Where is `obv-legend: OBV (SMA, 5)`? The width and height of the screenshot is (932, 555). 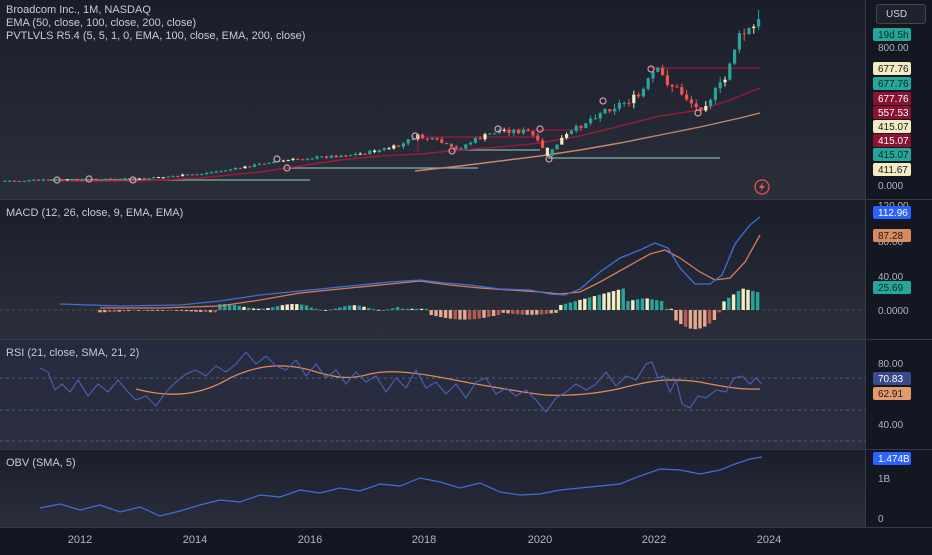
obv-legend: OBV (SMA, 5) is located at coordinates (41, 463).